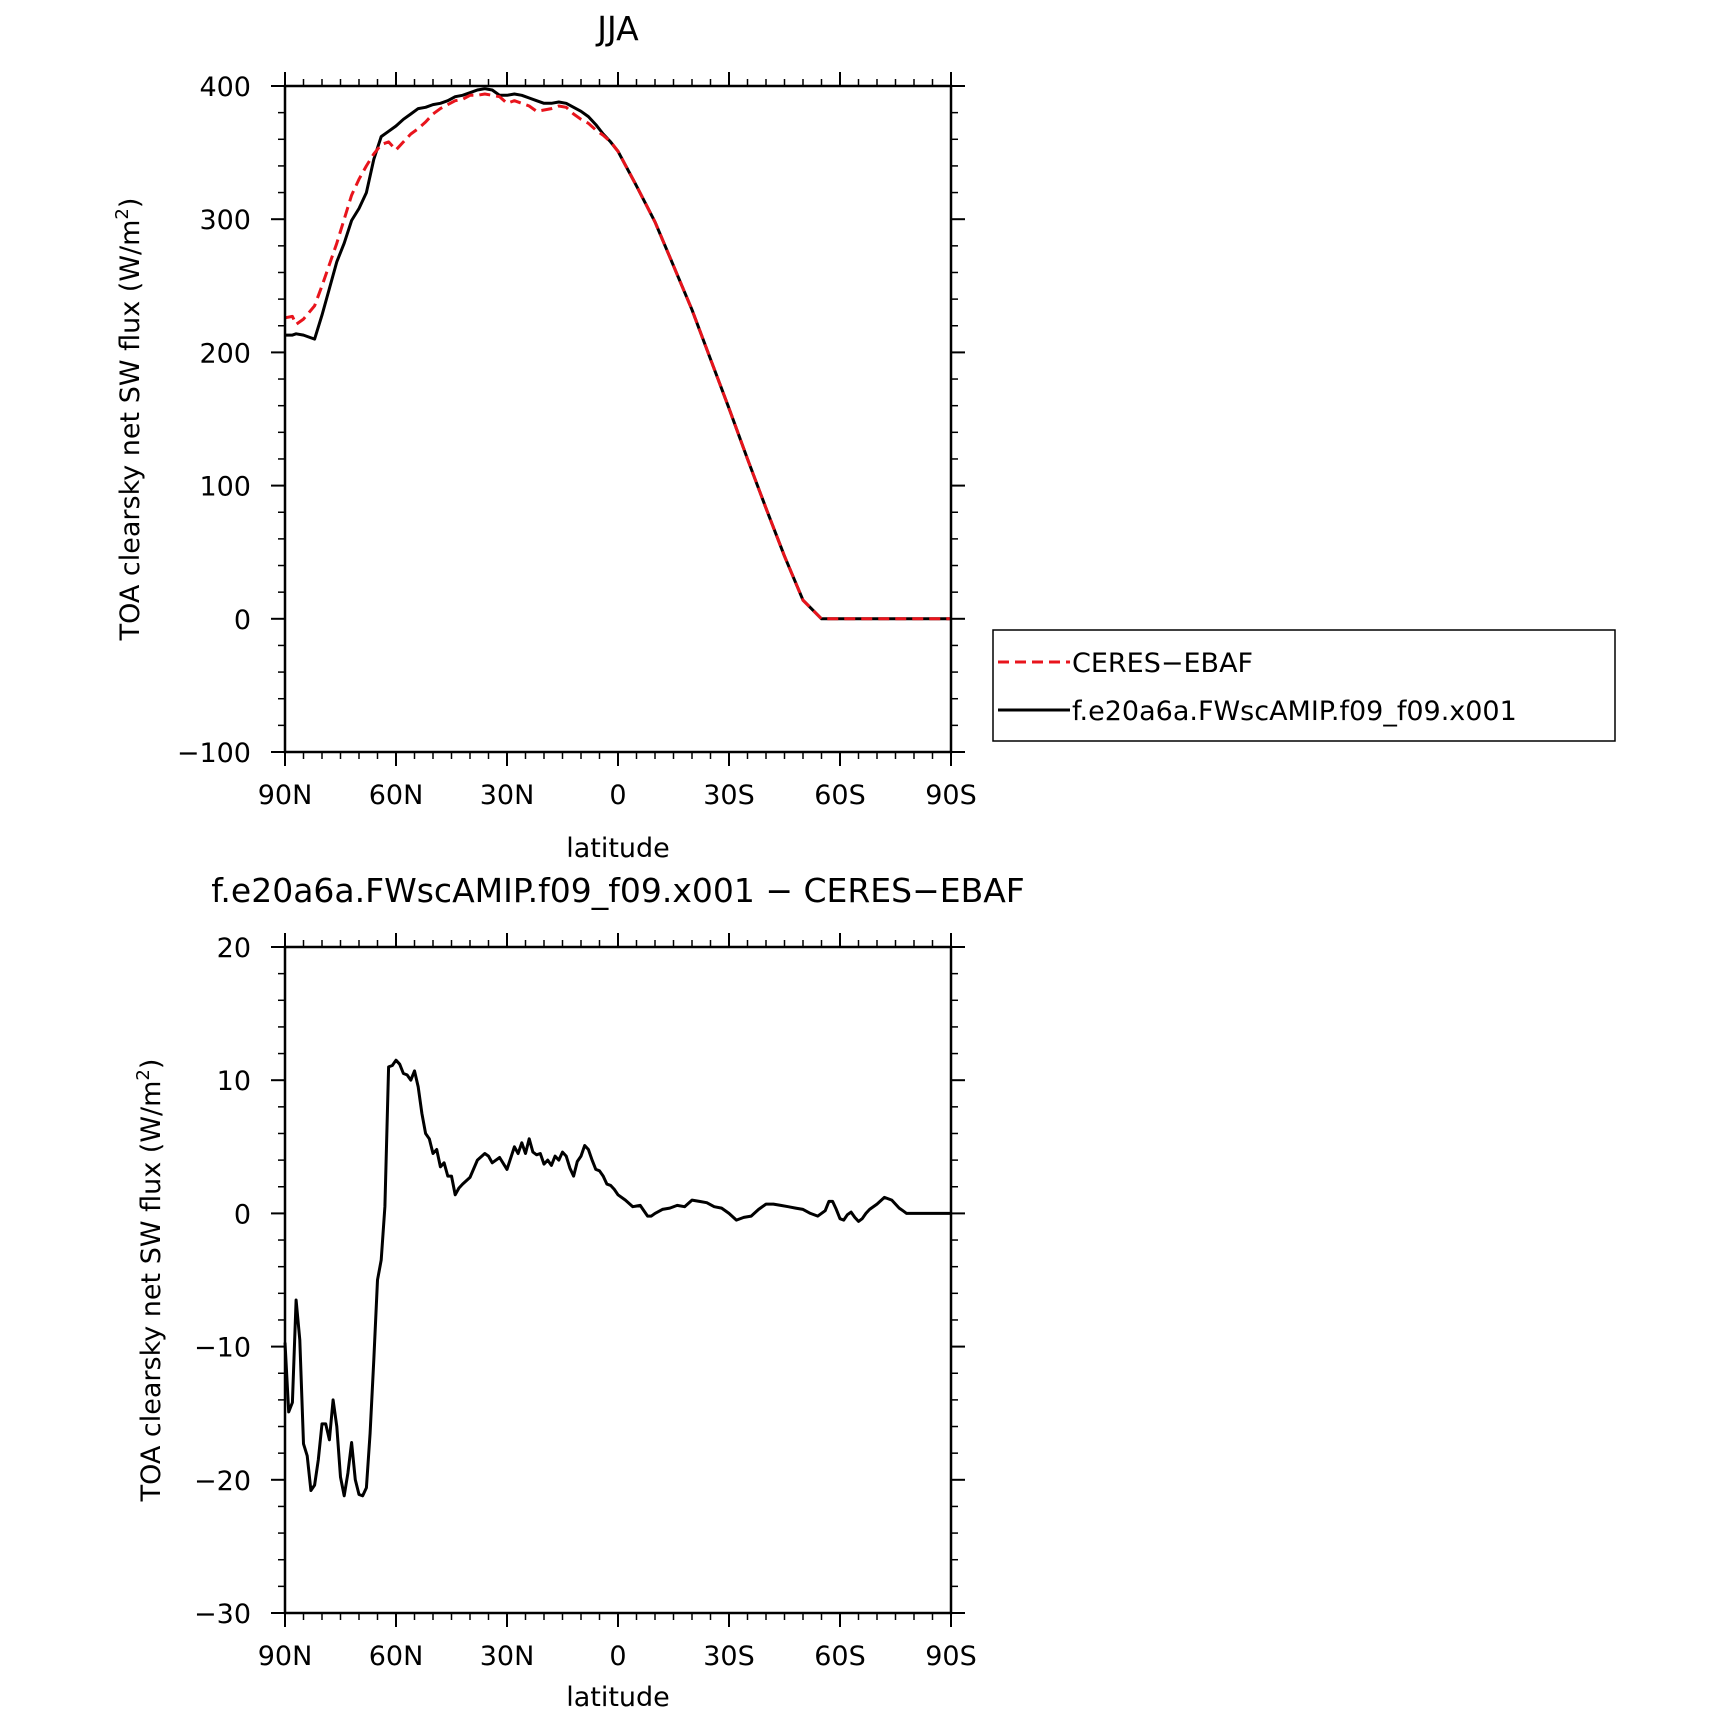 The image size is (1710, 1712). Describe the element at coordinates (729, 795) in the screenshot. I see `top-x-tick-label: 30S` at that location.